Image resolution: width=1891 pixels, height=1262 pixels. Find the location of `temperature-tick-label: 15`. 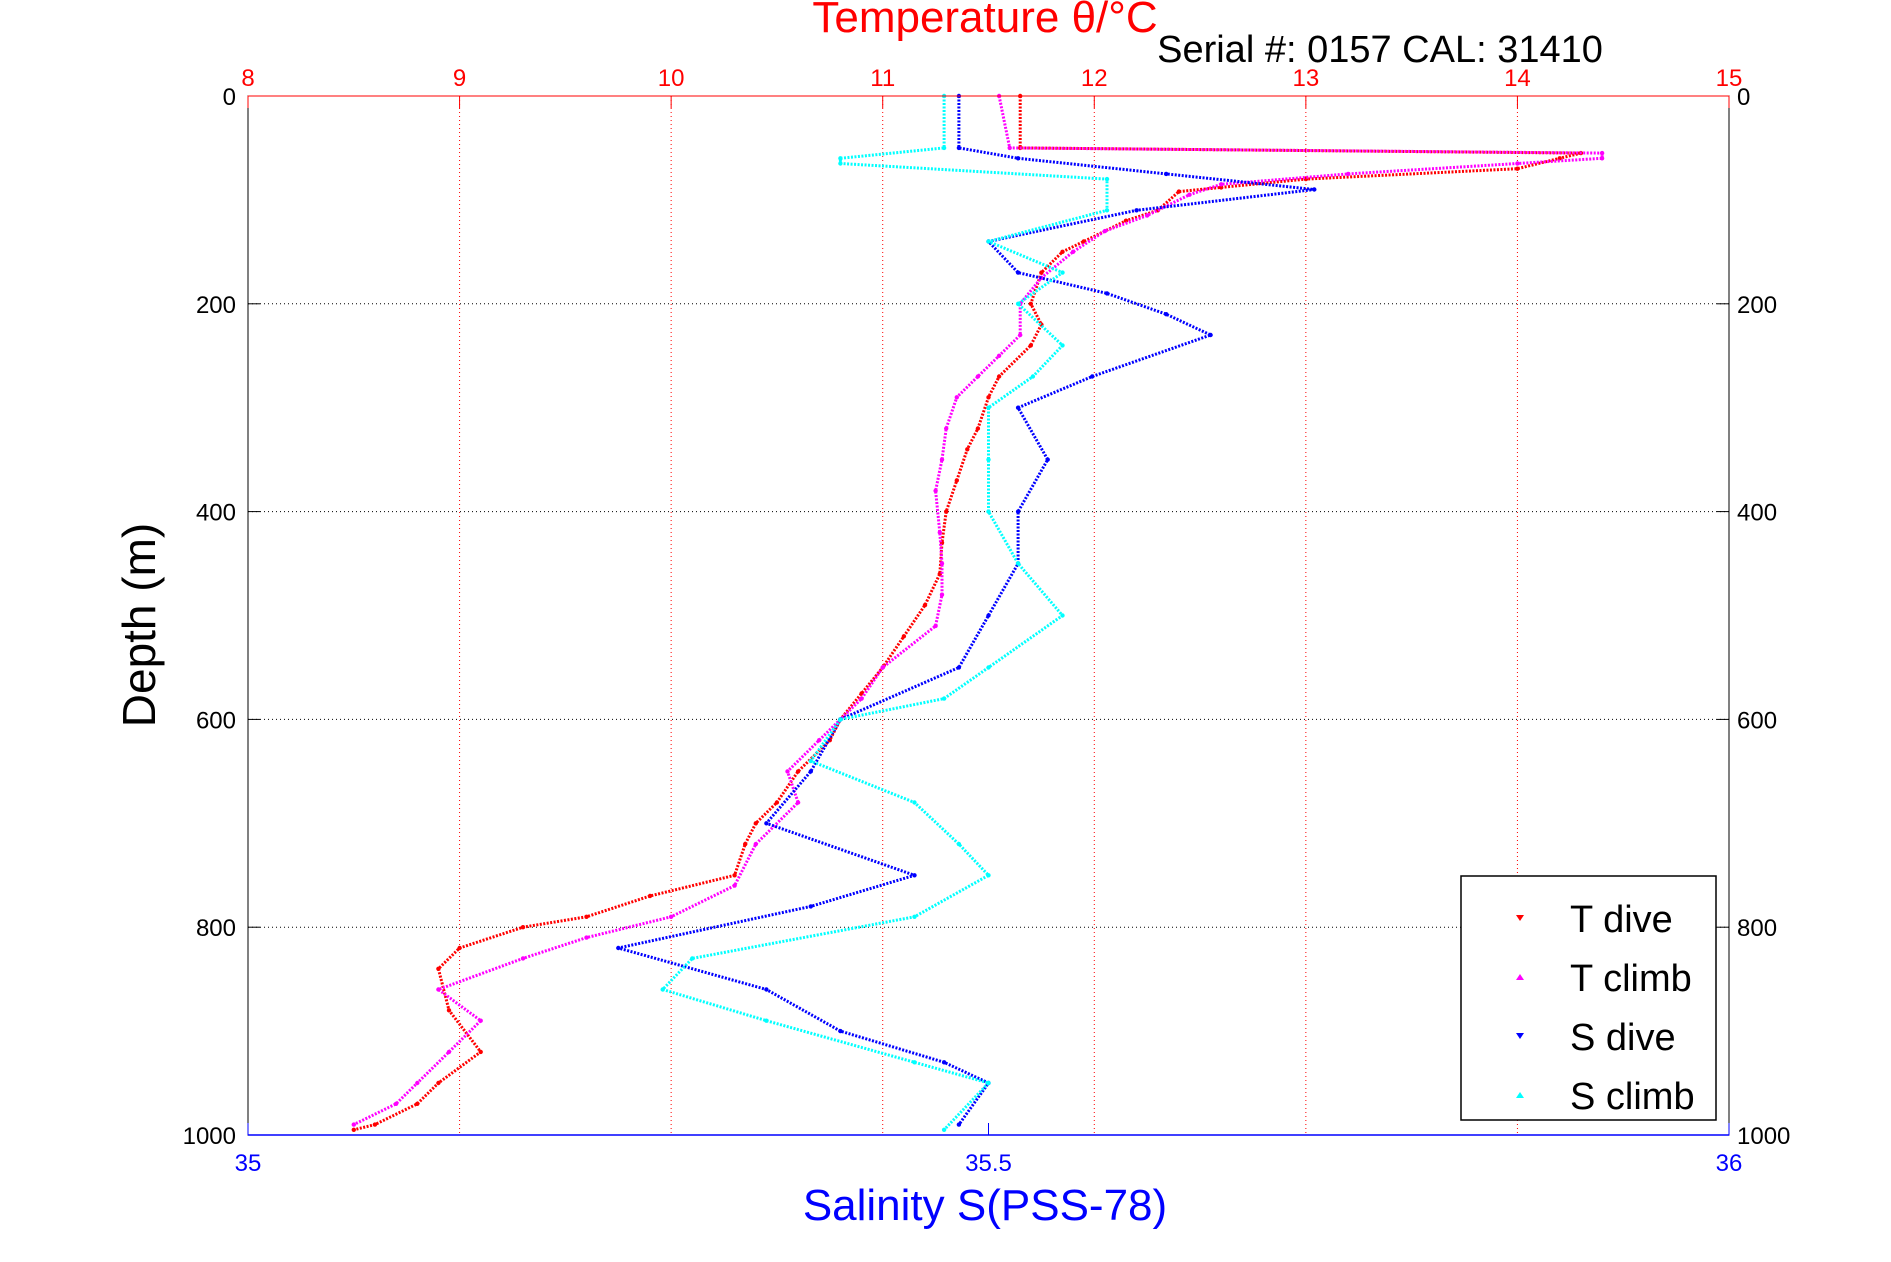

temperature-tick-label: 15 is located at coordinates (1729, 78).